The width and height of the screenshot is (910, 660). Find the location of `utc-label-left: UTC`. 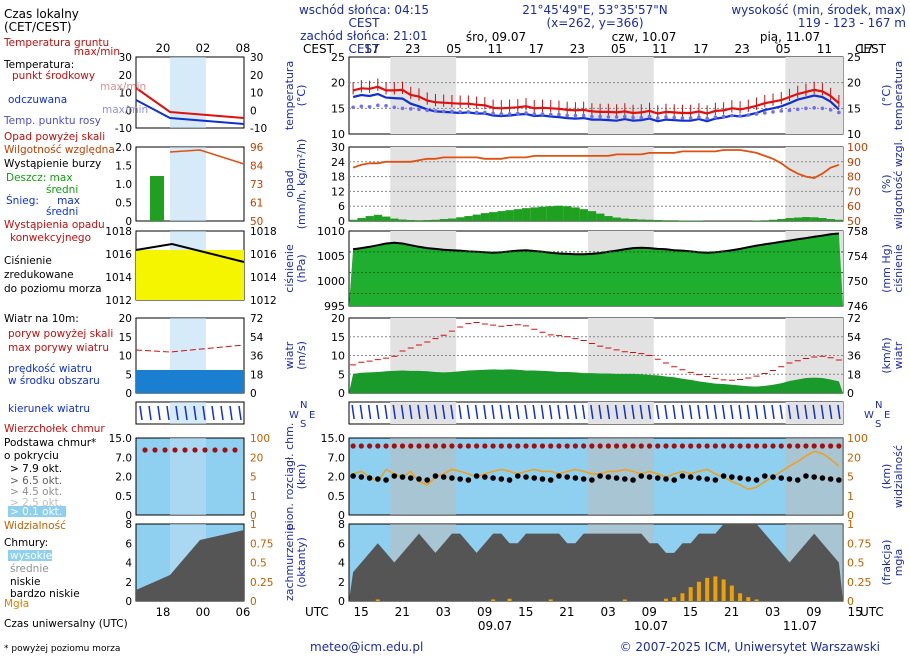

utc-label-left: UTC is located at coordinates (317, 612).